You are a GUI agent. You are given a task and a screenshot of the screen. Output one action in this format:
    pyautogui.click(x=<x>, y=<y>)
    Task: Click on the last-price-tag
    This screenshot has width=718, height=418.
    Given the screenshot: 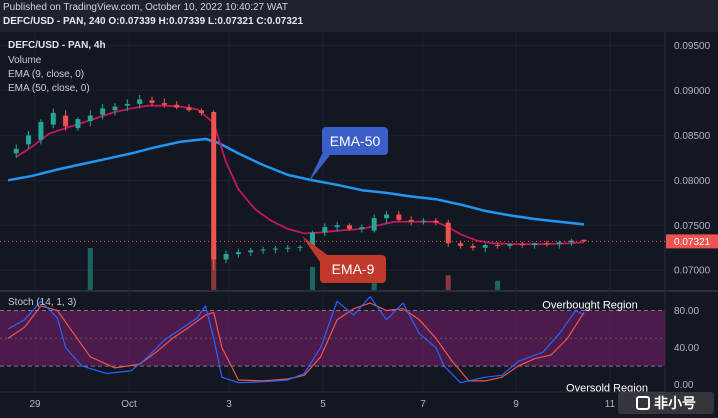 What is the action you would take?
    pyautogui.click(x=692, y=241)
    